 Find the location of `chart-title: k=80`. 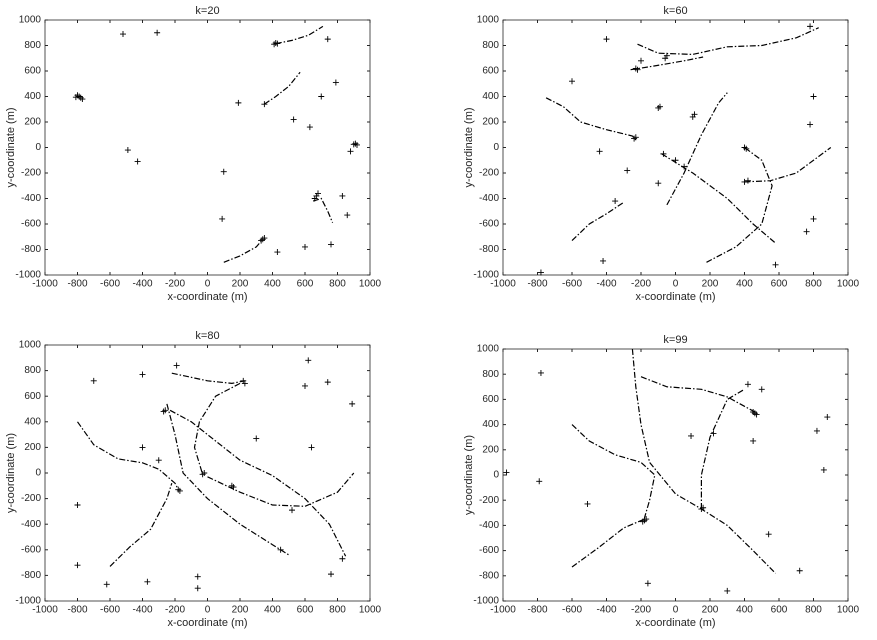

chart-title: k=80 is located at coordinates (207, 336).